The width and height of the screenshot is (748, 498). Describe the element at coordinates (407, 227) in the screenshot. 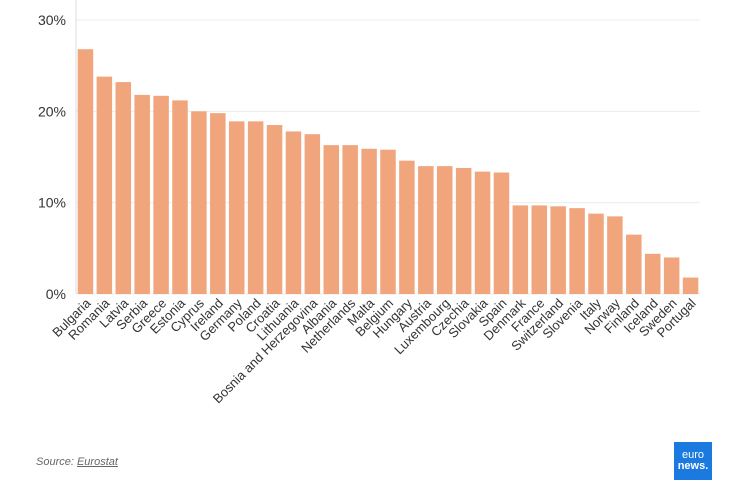

I see `bar-hungary` at that location.